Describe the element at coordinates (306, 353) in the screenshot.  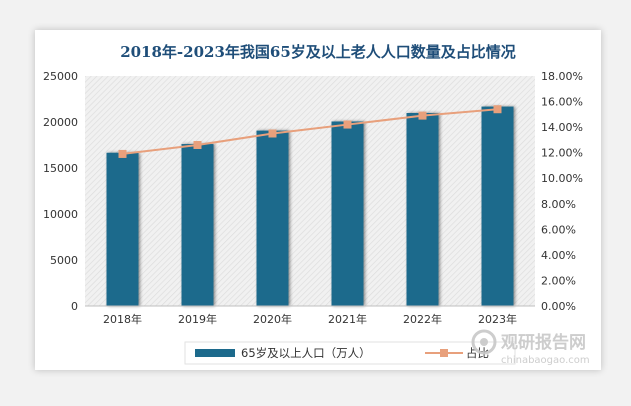
I see `legend-label-bar: 65岁及以上人口（万人）` at that location.